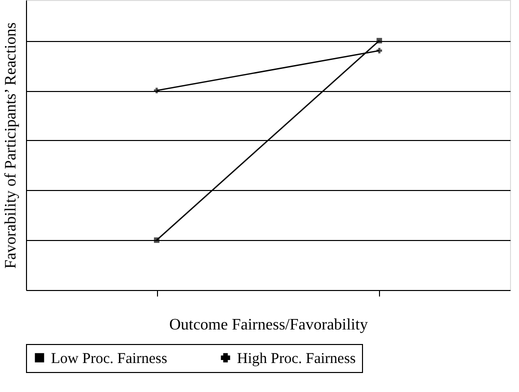 The height and width of the screenshot is (392, 519). What do you see at coordinates (109, 358) in the screenshot?
I see `legend-label: Low Proc. Fairness` at bounding box center [109, 358].